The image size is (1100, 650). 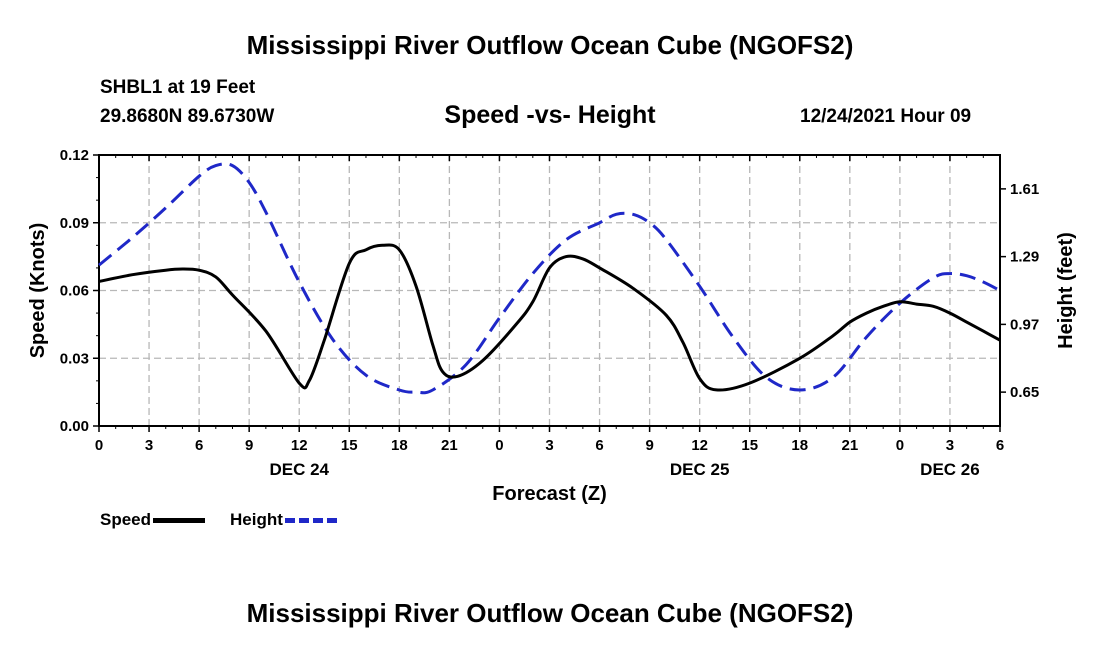 I want to click on y-left-tick-label: 0.06, so click(x=74, y=291).